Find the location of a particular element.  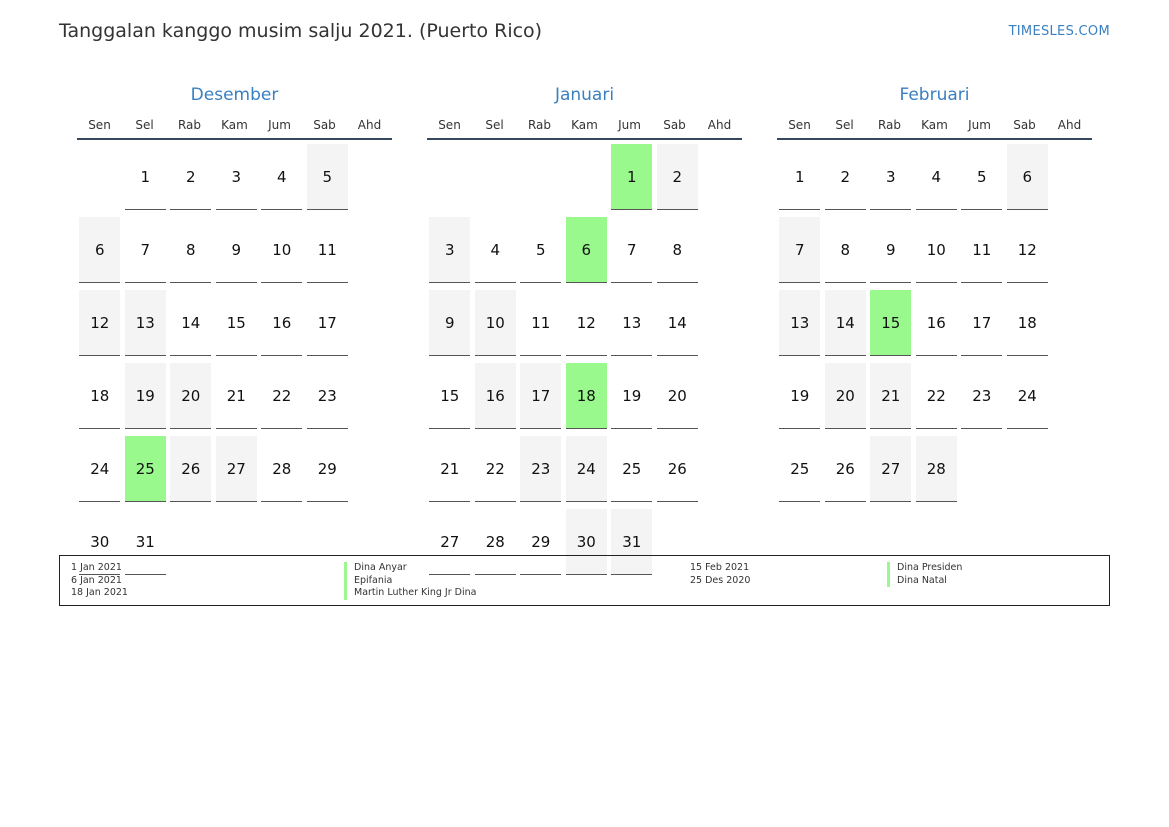

day-cell: 18 is located at coordinates (100, 396).